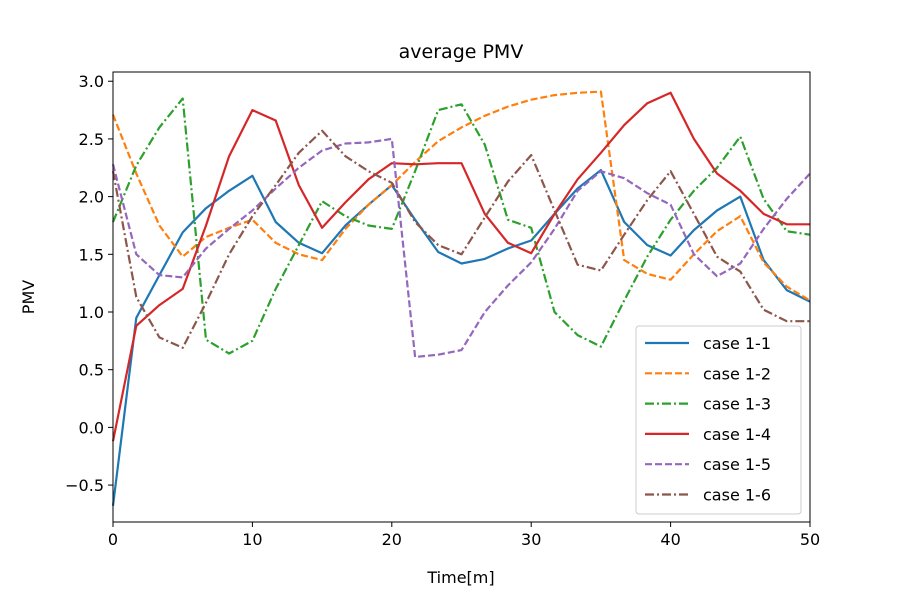 This screenshot has height=600, width=900. What do you see at coordinates (737, 495) in the screenshot?
I see `legend-label-6: case 1-6` at bounding box center [737, 495].